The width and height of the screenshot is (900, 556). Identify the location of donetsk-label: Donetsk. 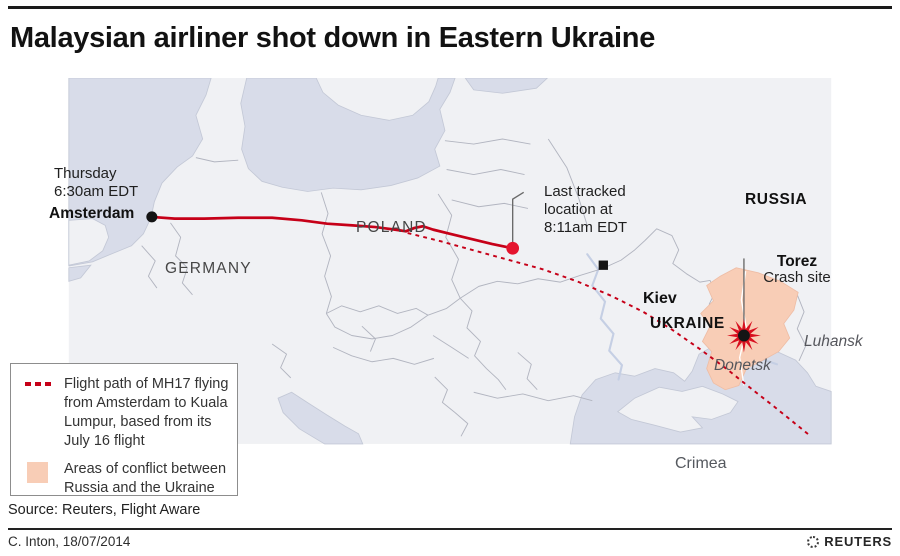
(742, 365).